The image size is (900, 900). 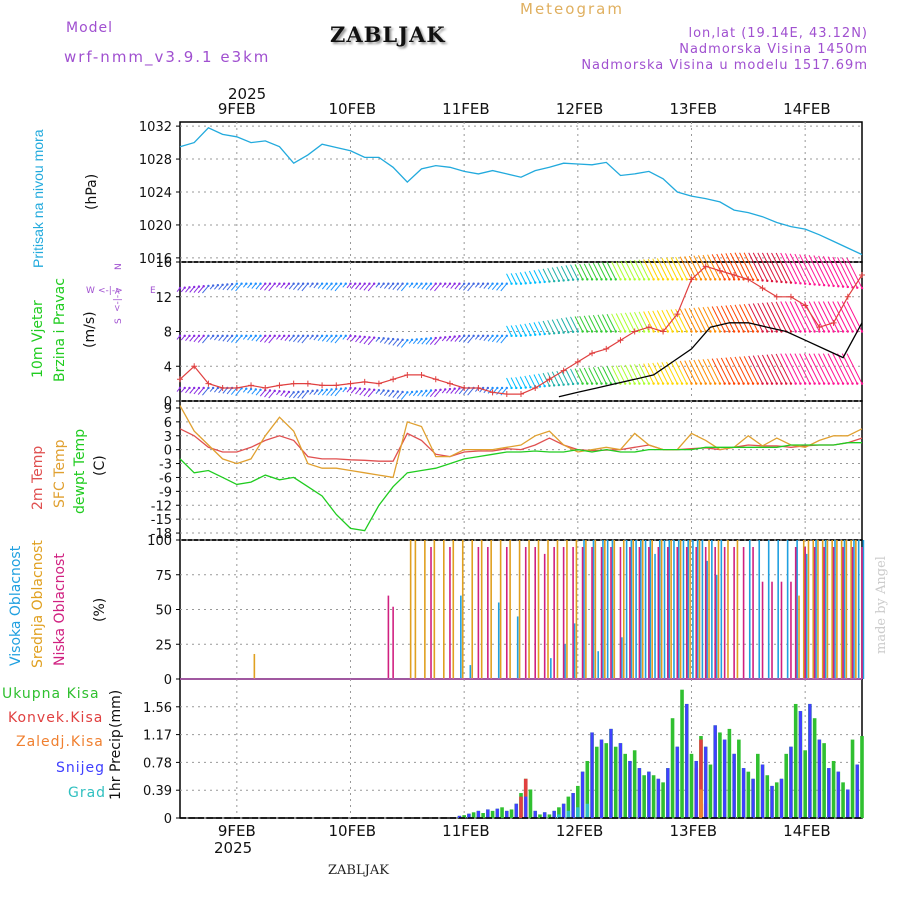 What do you see at coordinates (165, 492) in the screenshot?
I see `y-tick-label: -9` at bounding box center [165, 492].